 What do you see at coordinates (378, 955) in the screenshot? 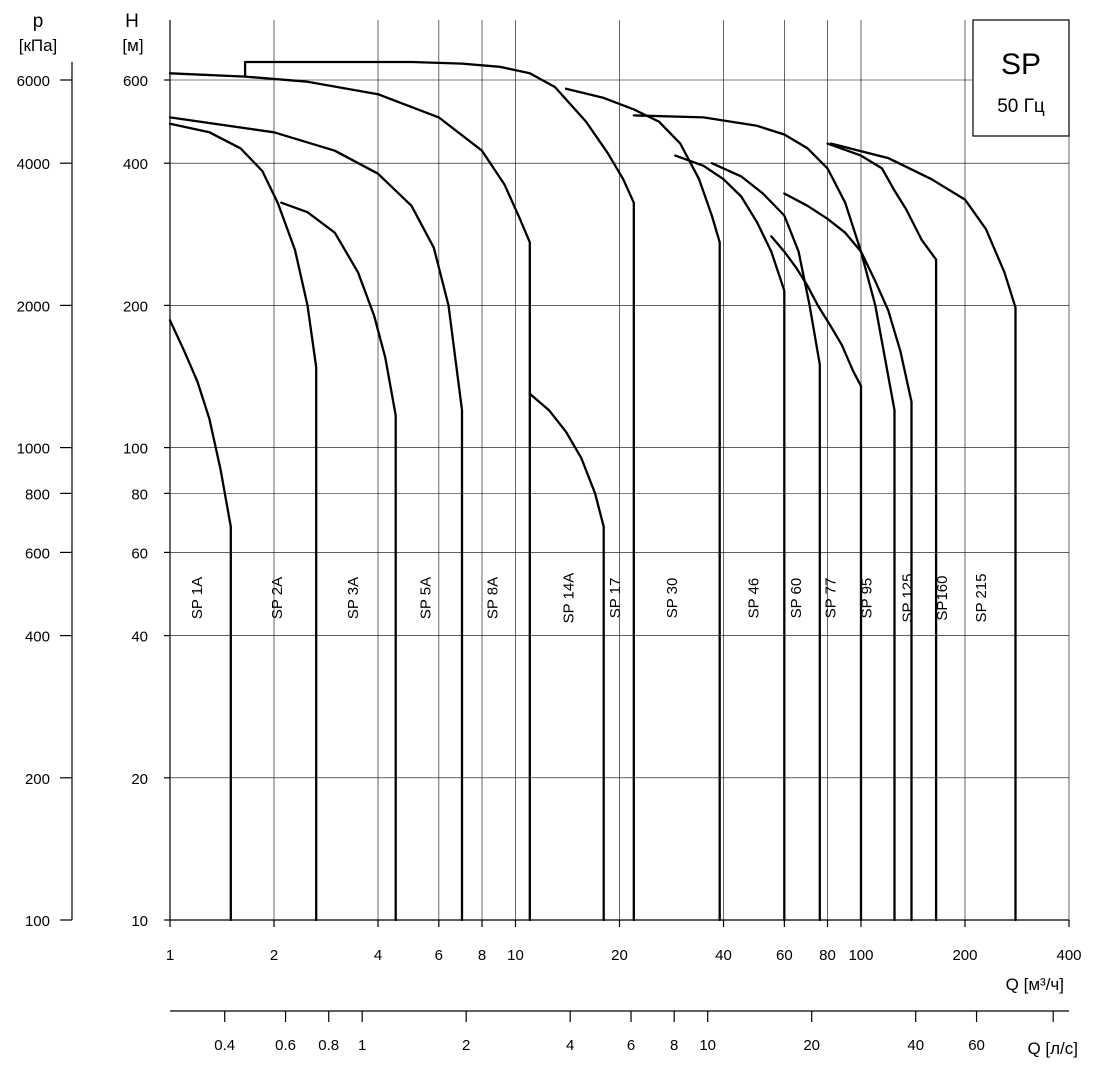
I see `x-tick-label: 4` at bounding box center [378, 955].